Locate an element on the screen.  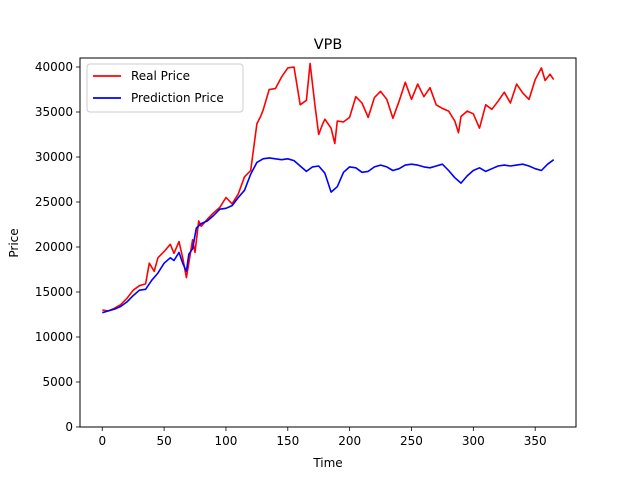
x-tick-label: 0 is located at coordinates (102, 441).